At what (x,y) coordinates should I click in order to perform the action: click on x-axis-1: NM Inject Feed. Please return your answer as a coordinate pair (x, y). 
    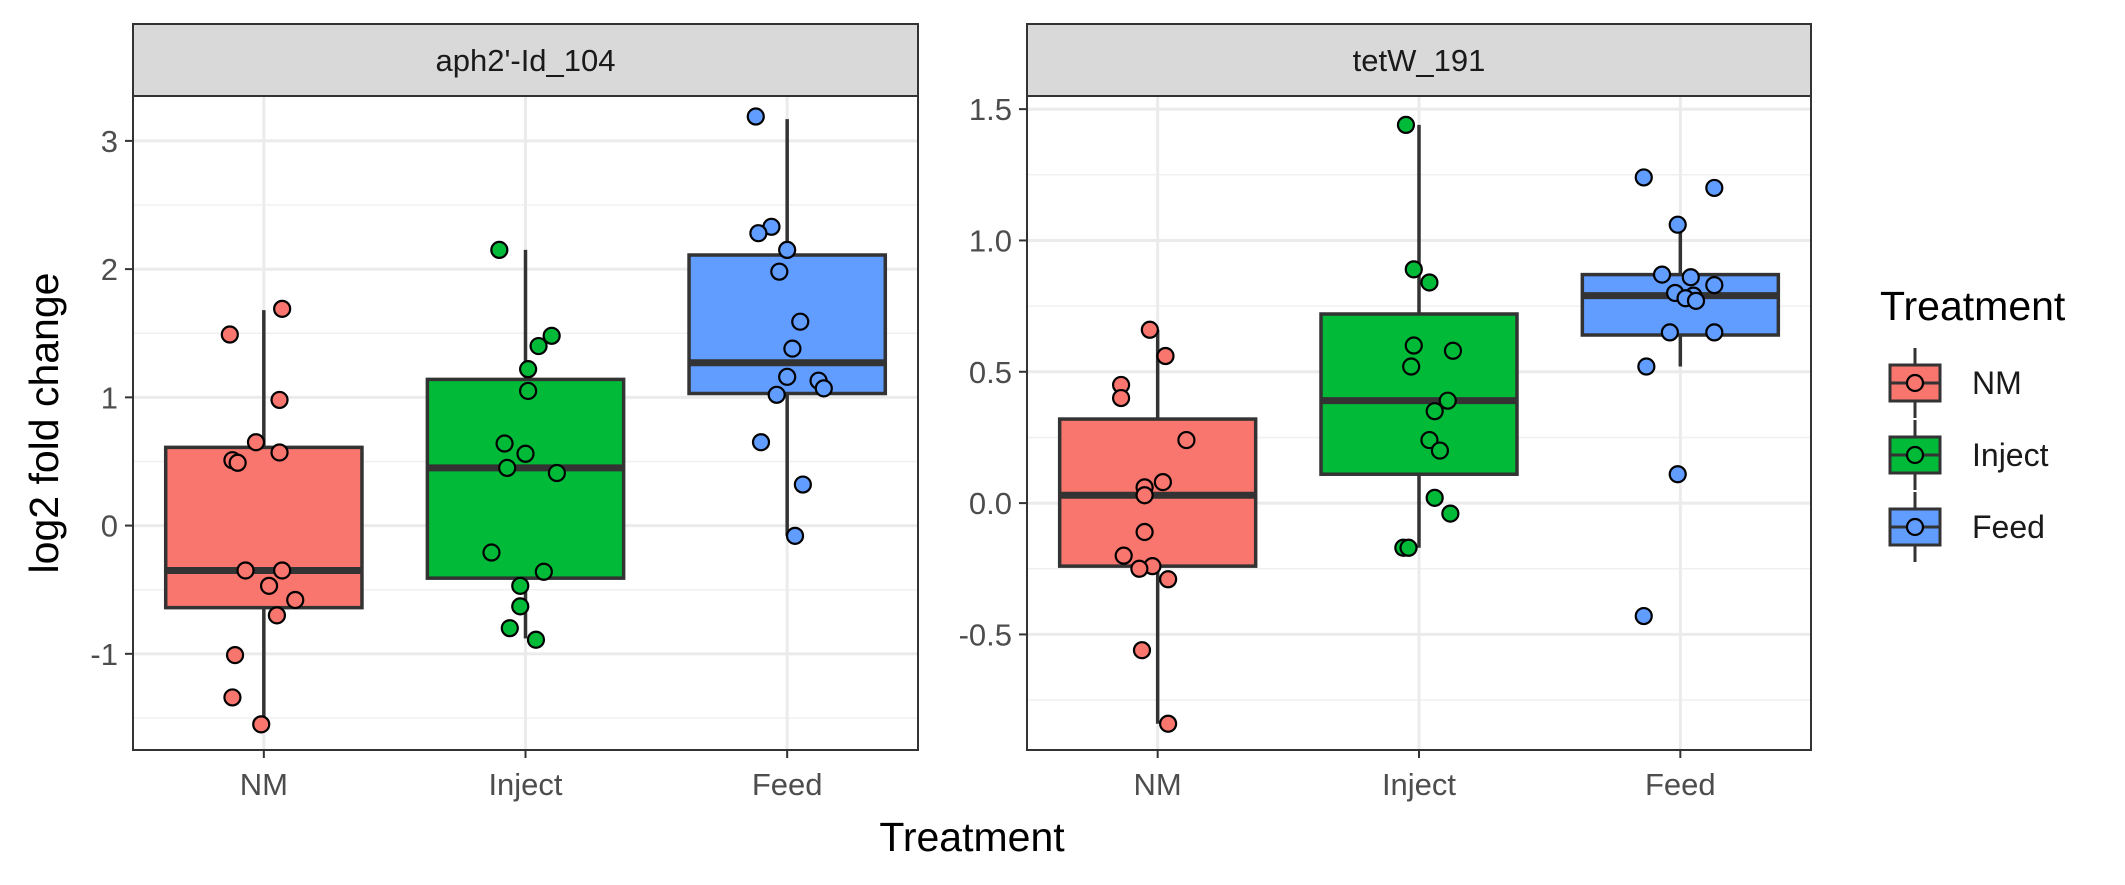
    Looking at the image, I should click on (531, 776).